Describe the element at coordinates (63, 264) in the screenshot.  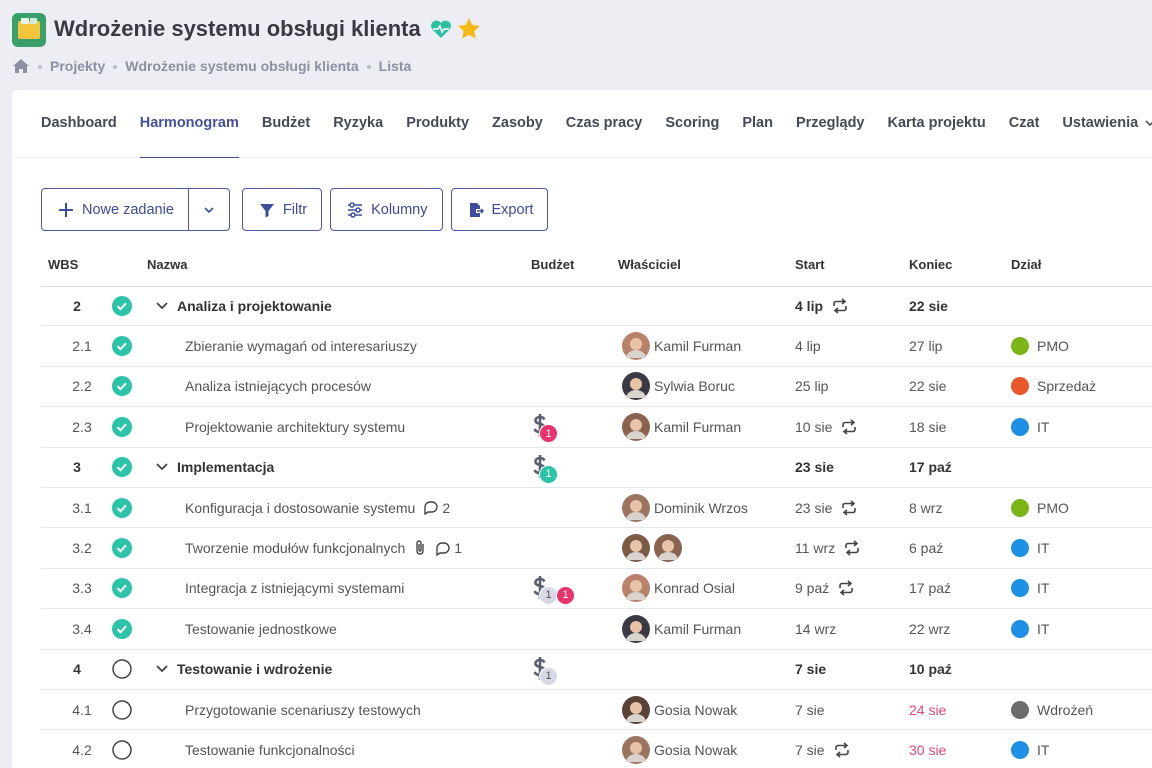
I see `column-header: WBS` at that location.